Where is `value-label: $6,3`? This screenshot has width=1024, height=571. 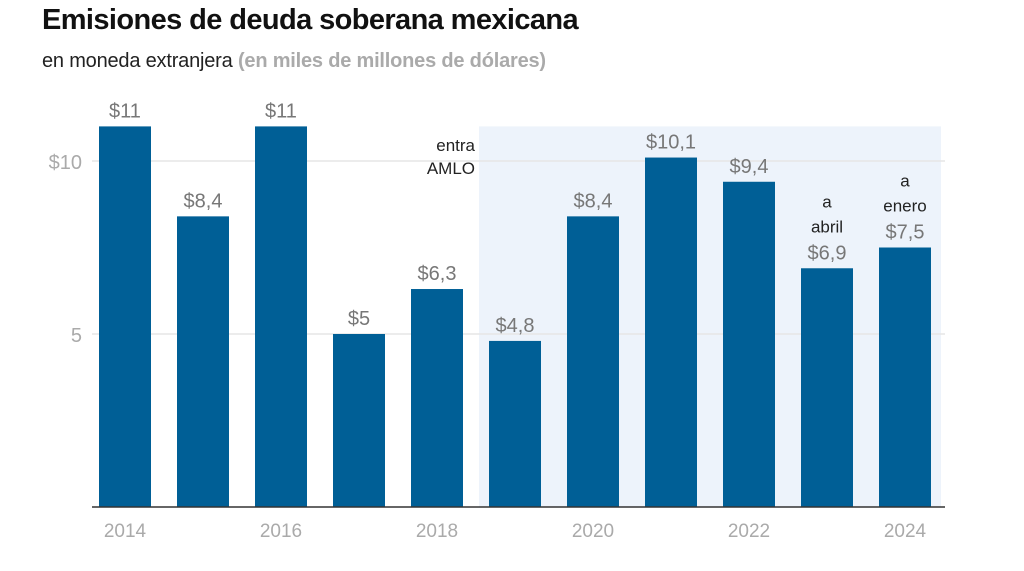 value-label: $6,3 is located at coordinates (437, 274).